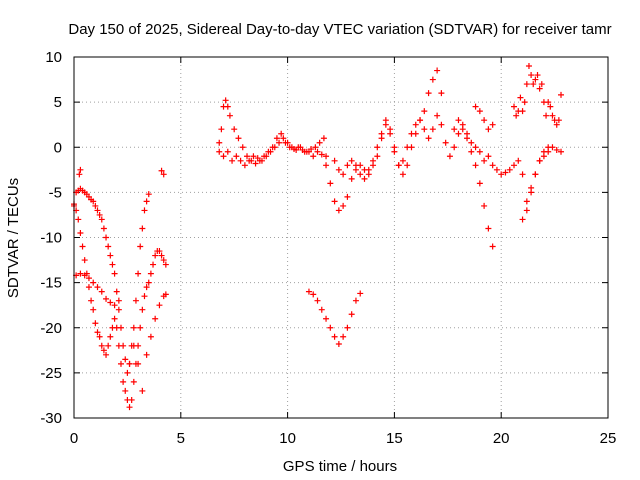 This screenshot has height=480, width=640. What do you see at coordinates (343, 438) in the screenshot?
I see `x-tick-labels: 0 5 10 15 20 25` at bounding box center [343, 438].